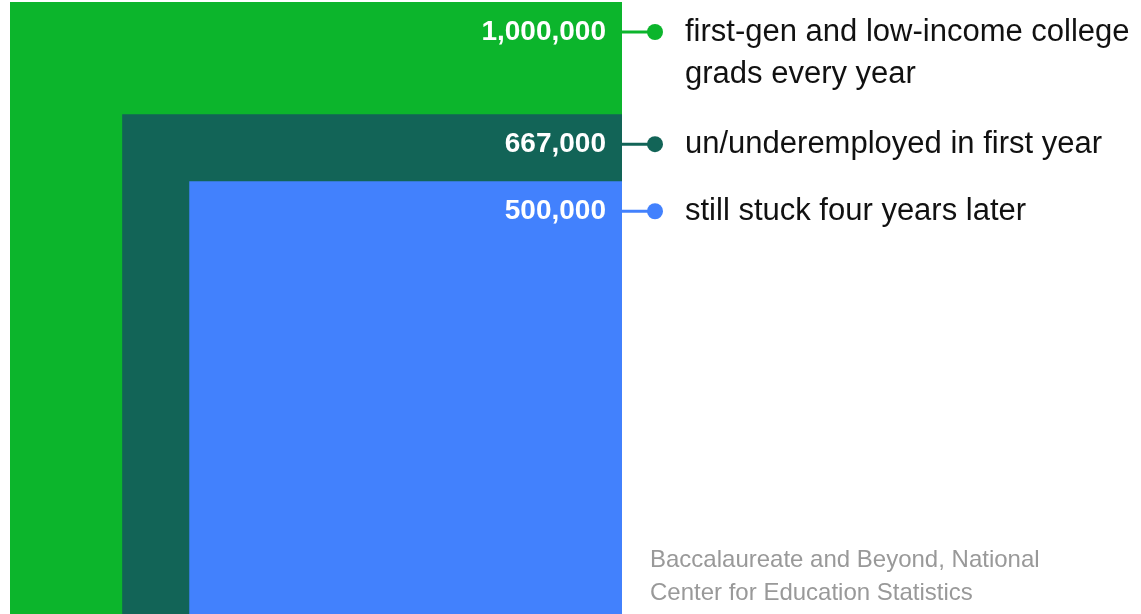 This screenshot has width=1141, height=614. What do you see at coordinates (894, 142) in the screenshot?
I see `category-label: un/underemployed in first year` at bounding box center [894, 142].